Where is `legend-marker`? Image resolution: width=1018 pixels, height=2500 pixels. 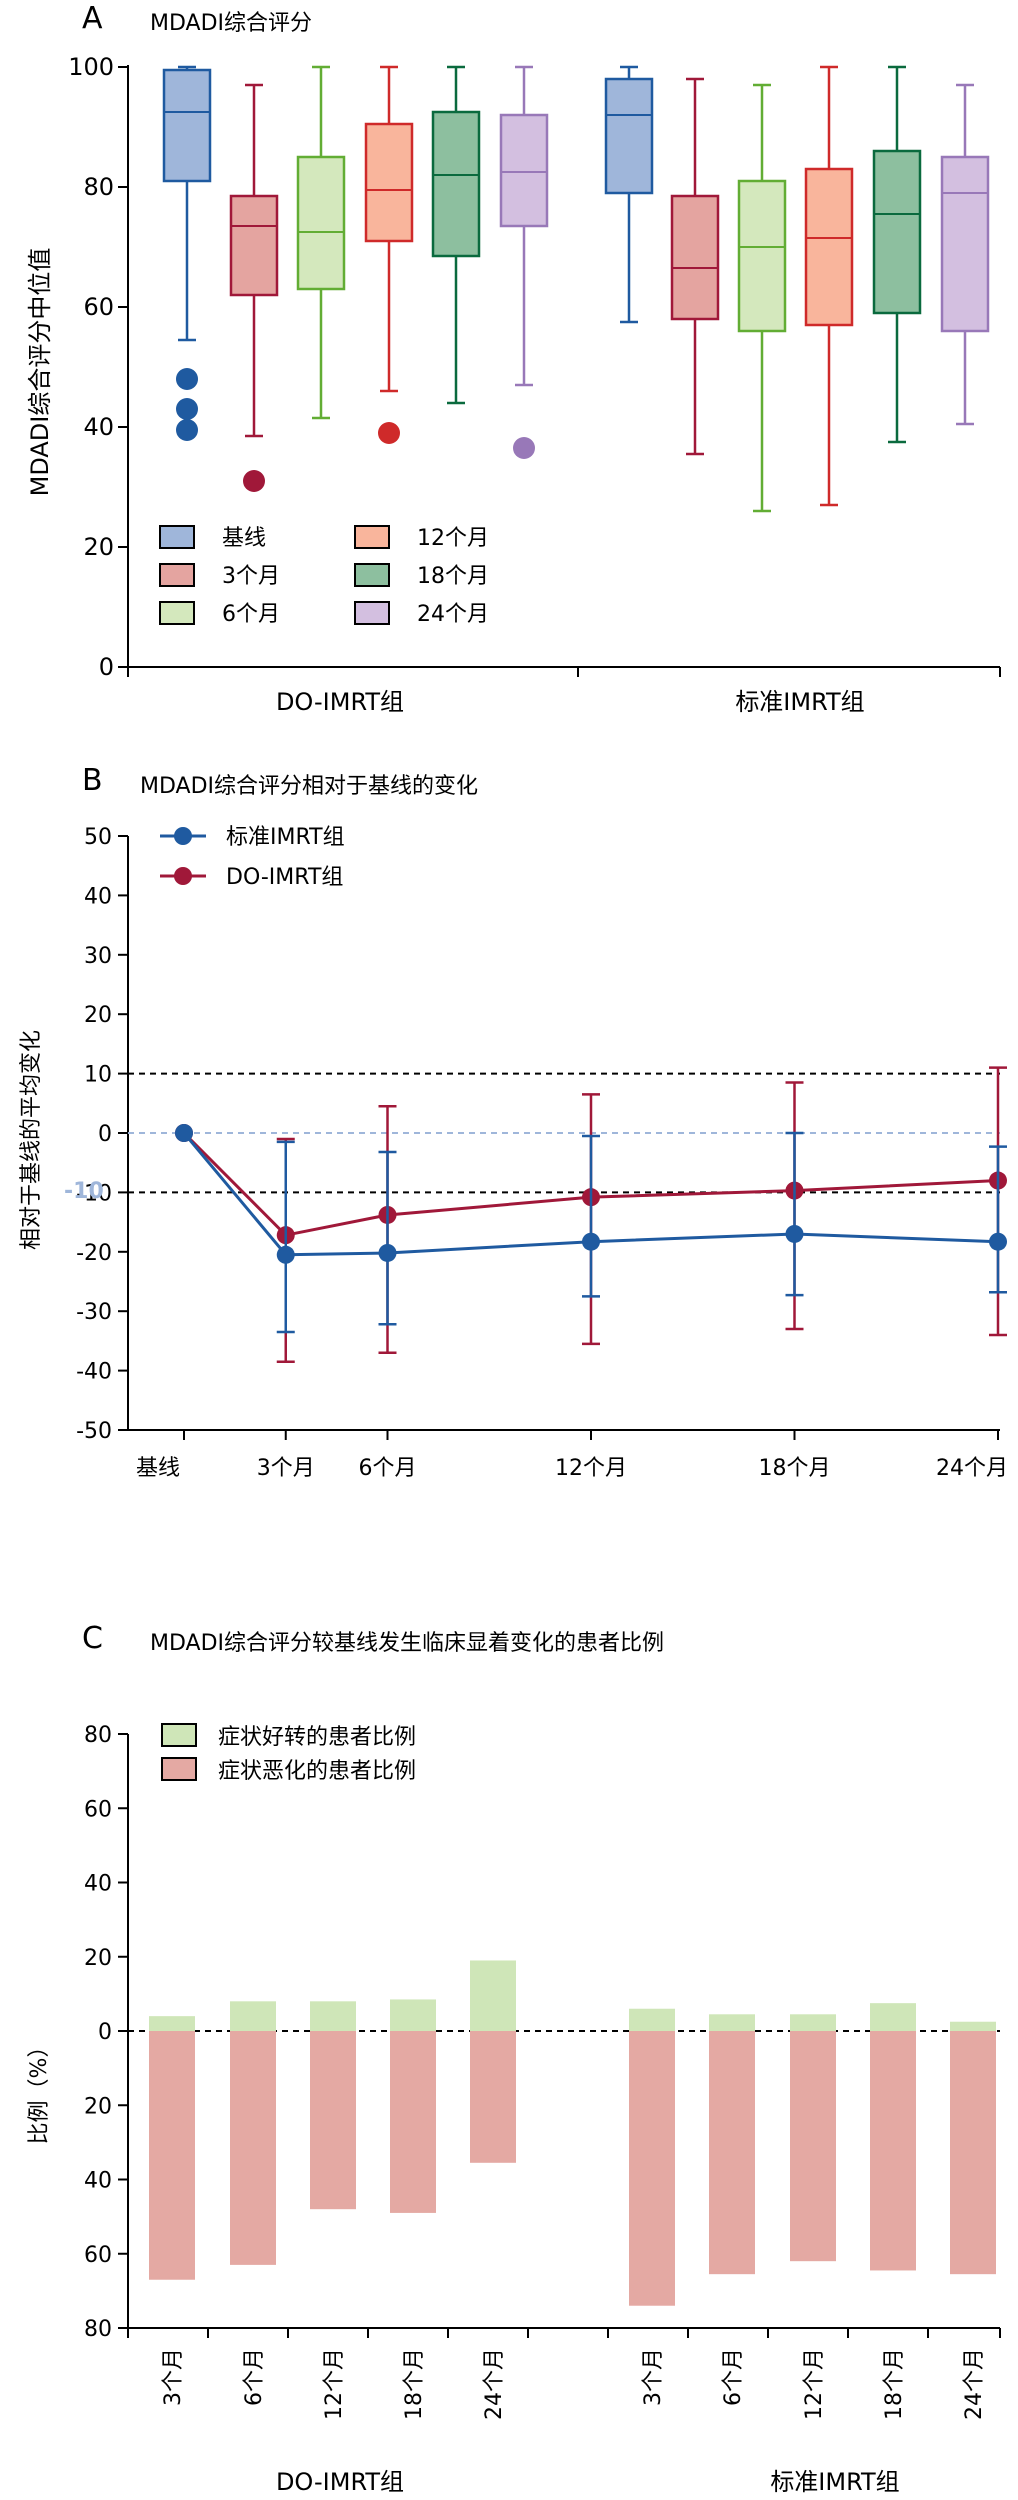
legend-marker is located at coordinates (183, 836).